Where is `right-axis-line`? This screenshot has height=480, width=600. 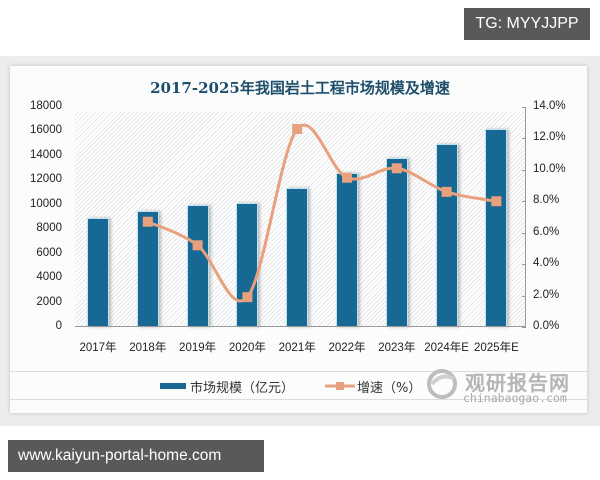 right-axis-line is located at coordinates (525, 217).